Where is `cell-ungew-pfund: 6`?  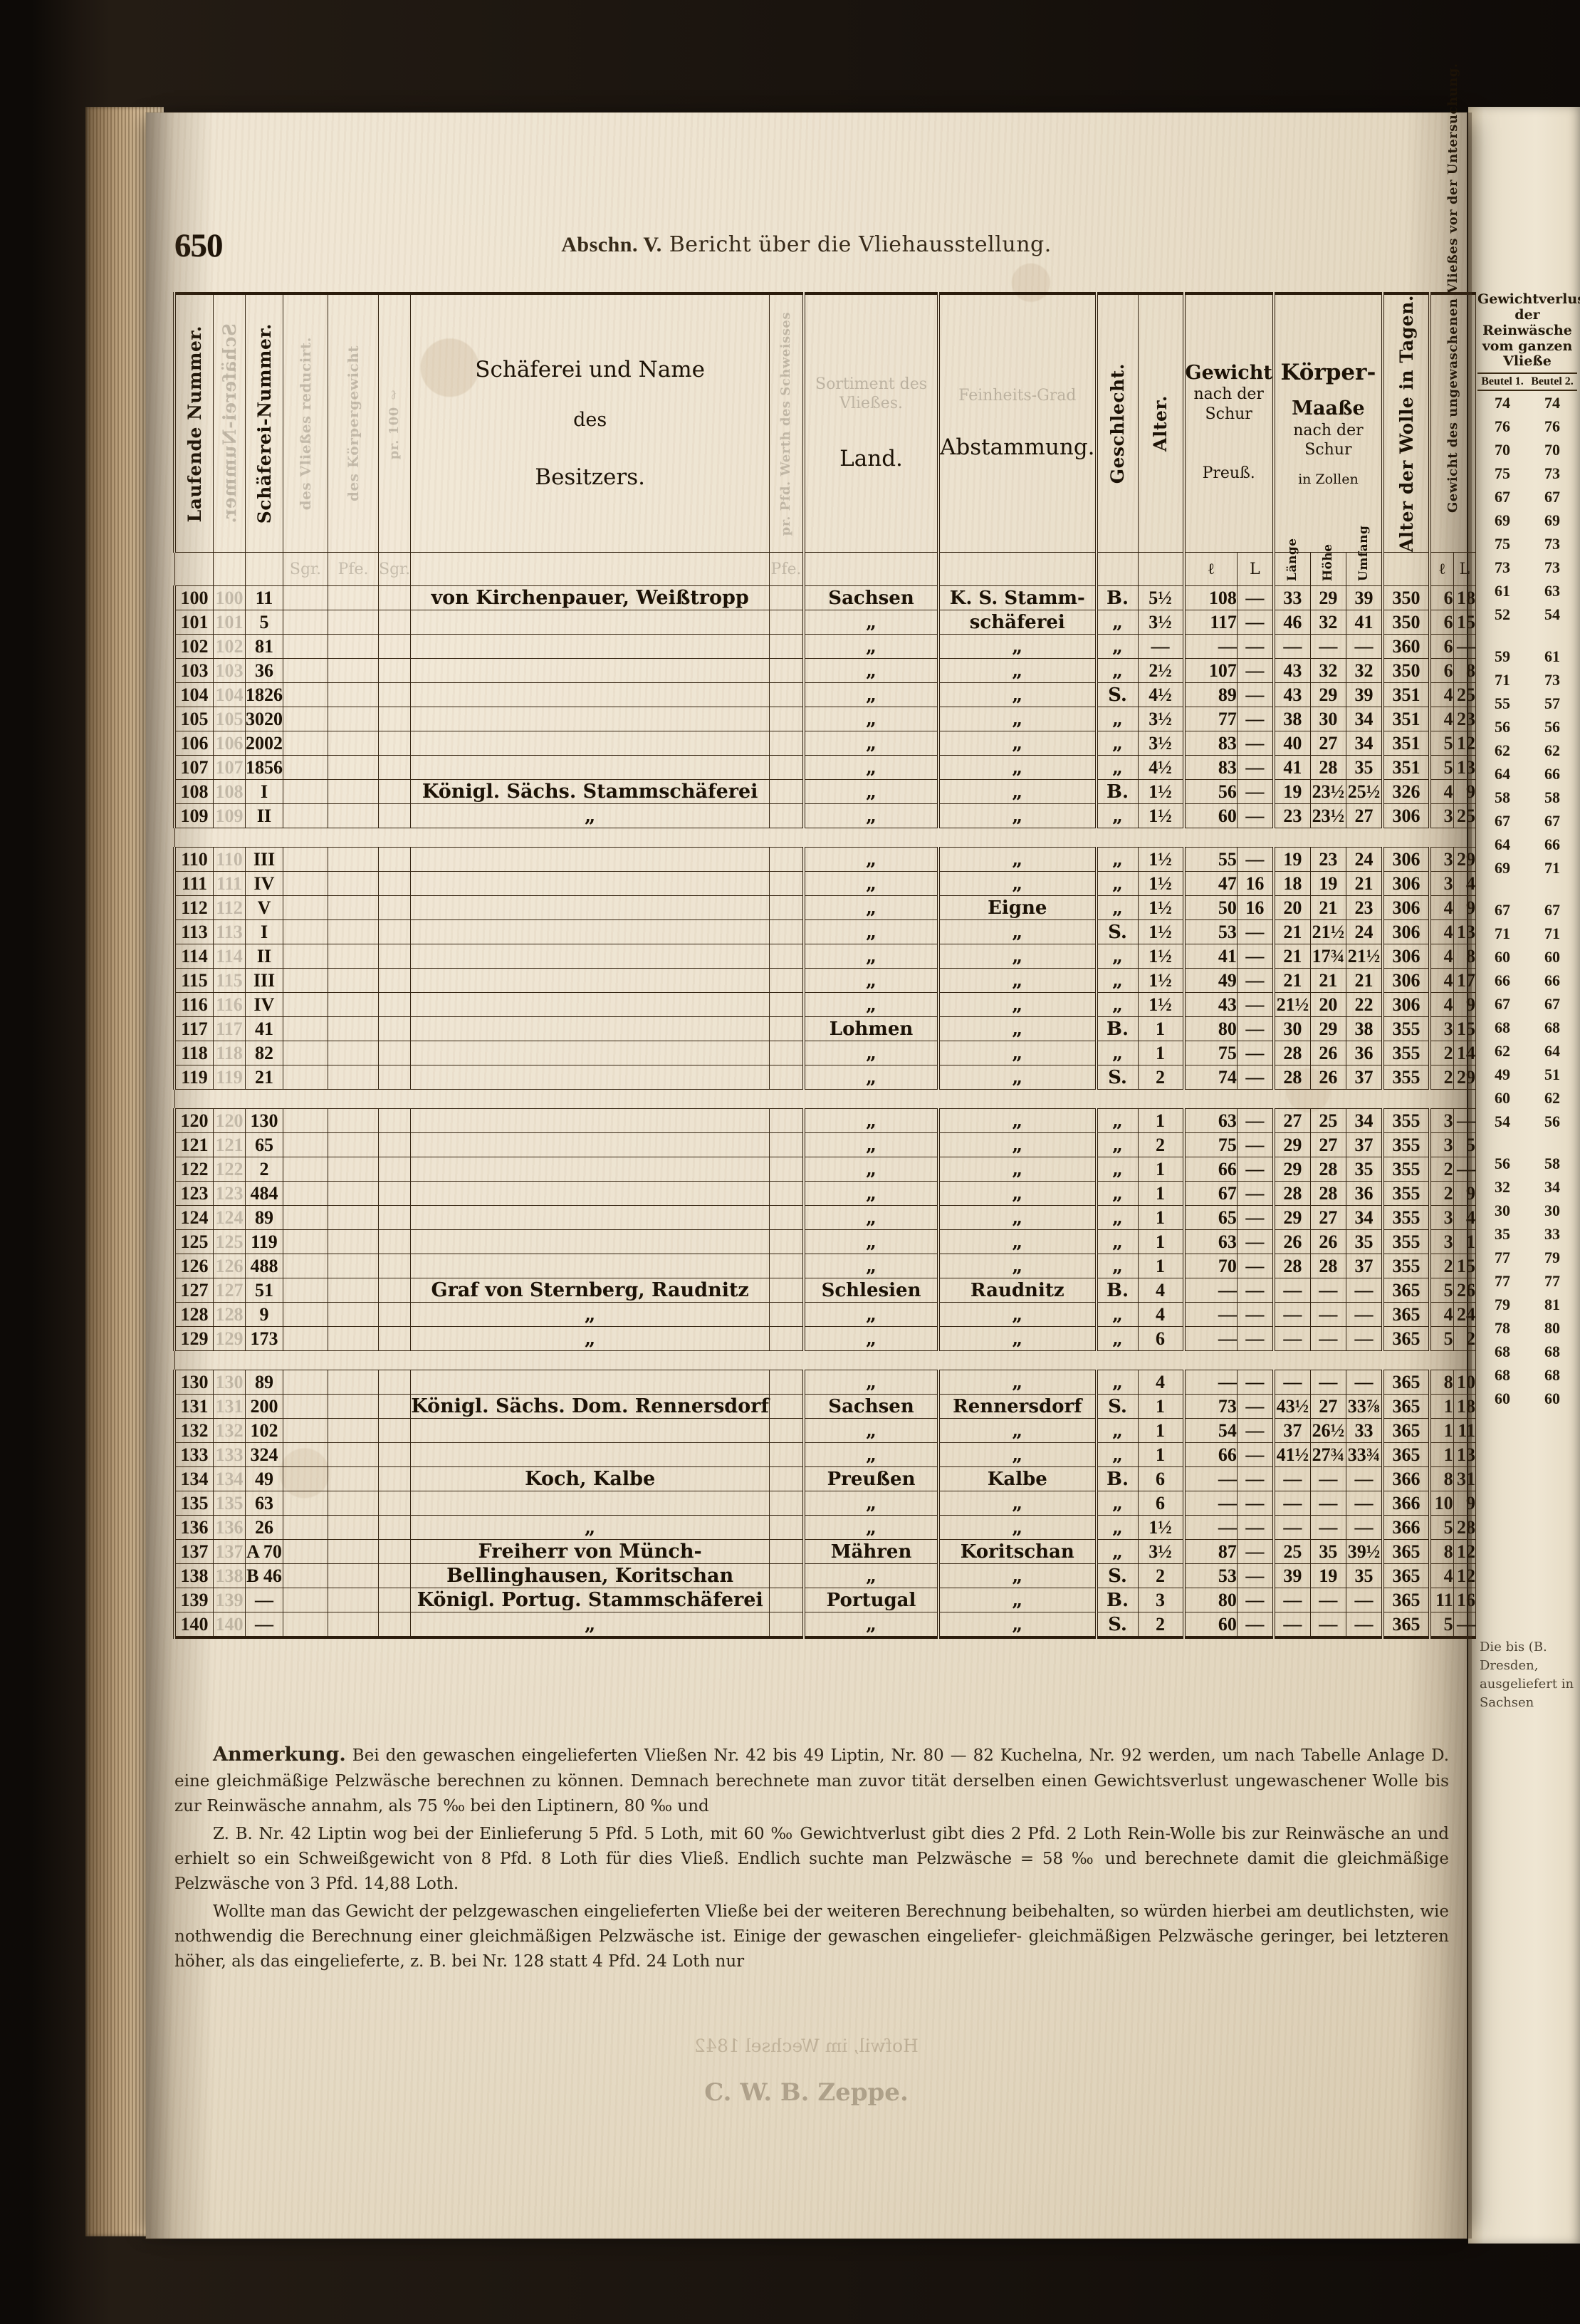 cell-ungew-pfund: 6 is located at coordinates (1441, 647).